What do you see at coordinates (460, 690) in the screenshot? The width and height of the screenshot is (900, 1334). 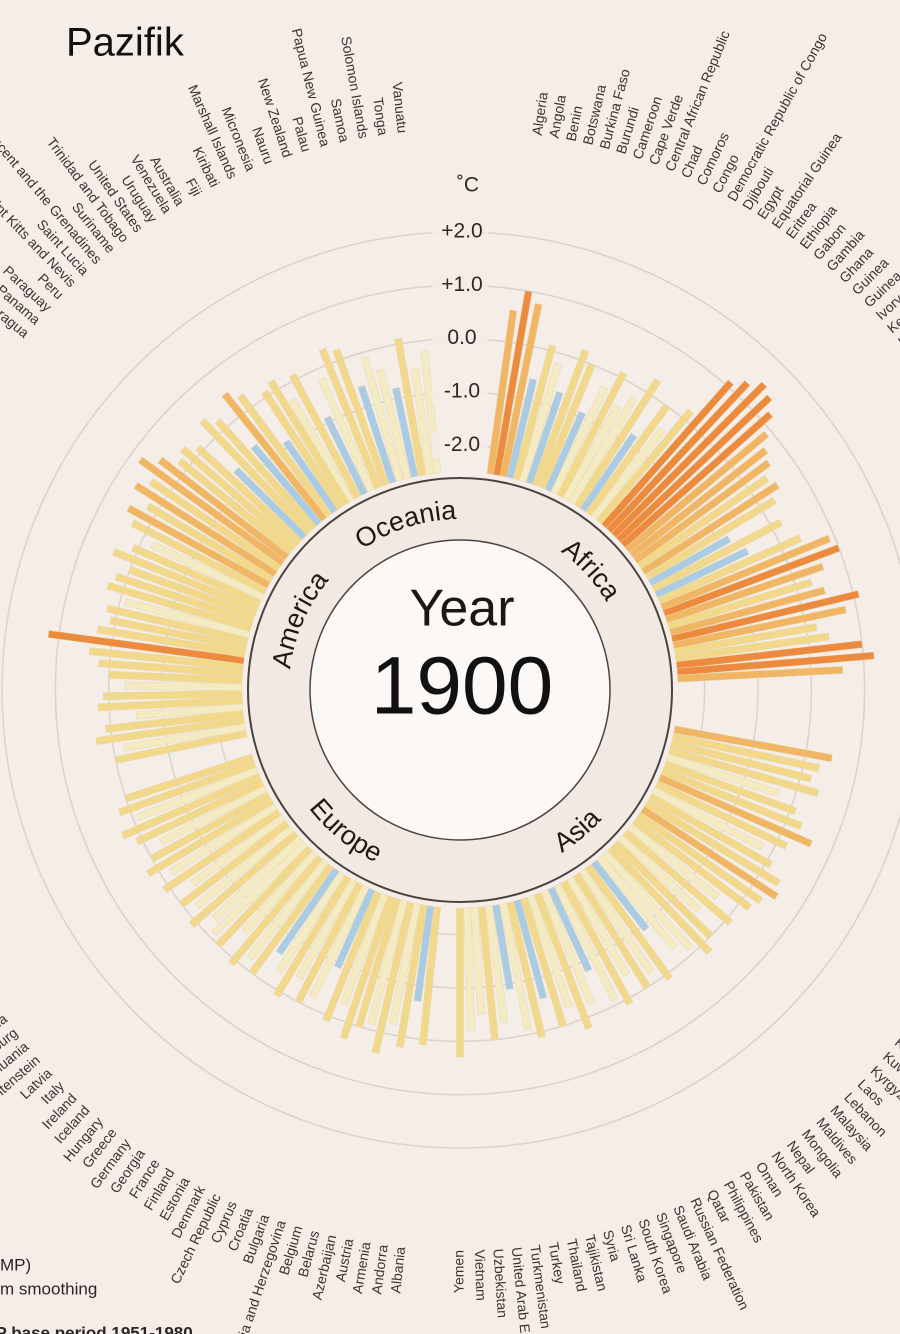 I see `center-disc` at bounding box center [460, 690].